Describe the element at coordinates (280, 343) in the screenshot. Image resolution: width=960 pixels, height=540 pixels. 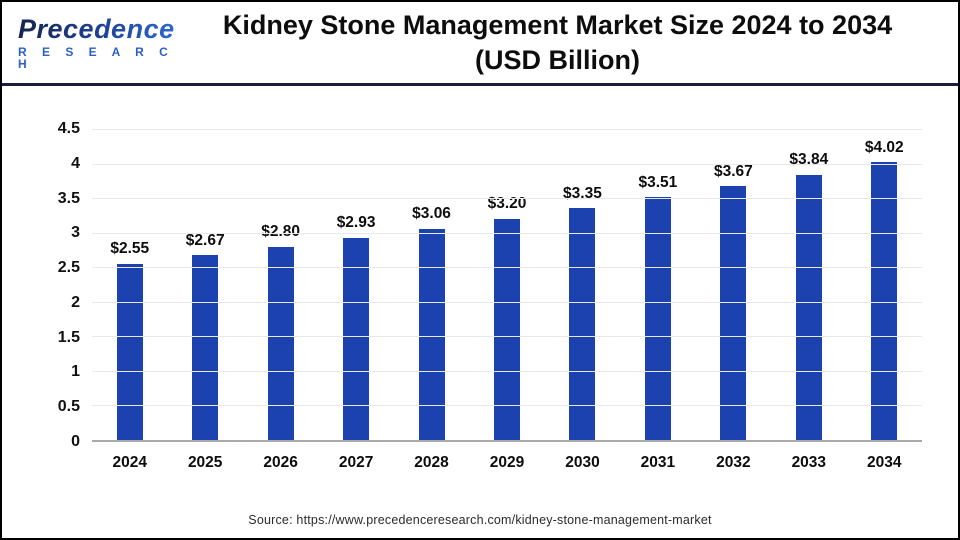
I see `bar-2026` at that location.